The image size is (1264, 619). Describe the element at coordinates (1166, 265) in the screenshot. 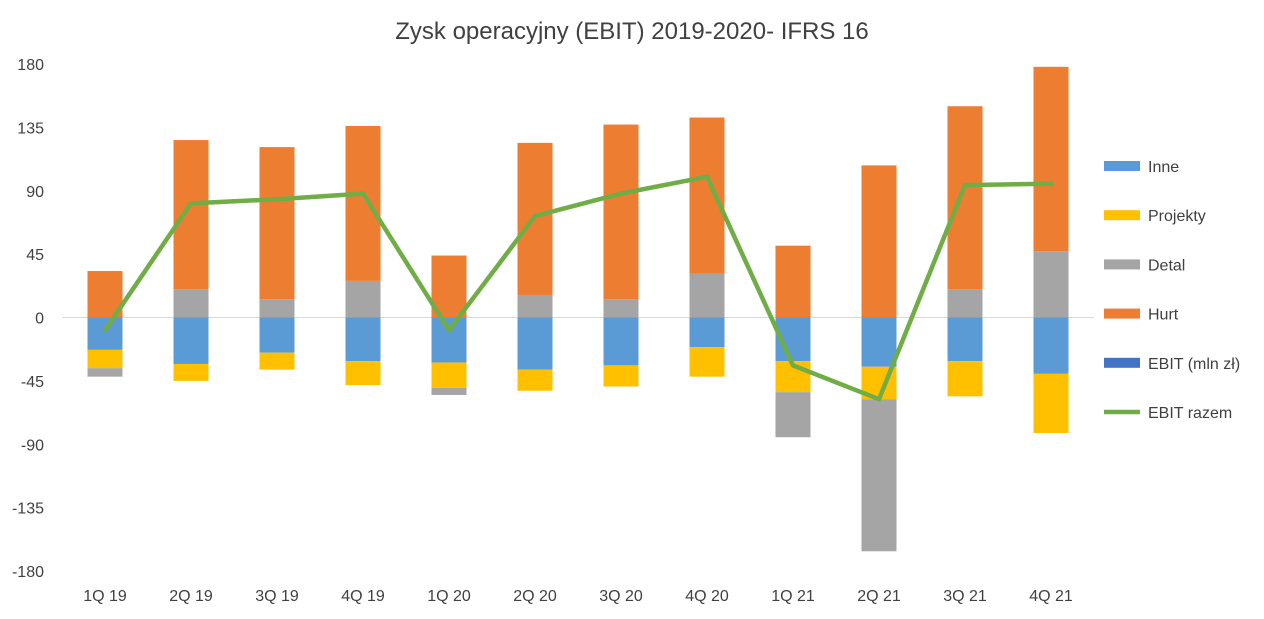

I see `legend-label: Detal` at that location.